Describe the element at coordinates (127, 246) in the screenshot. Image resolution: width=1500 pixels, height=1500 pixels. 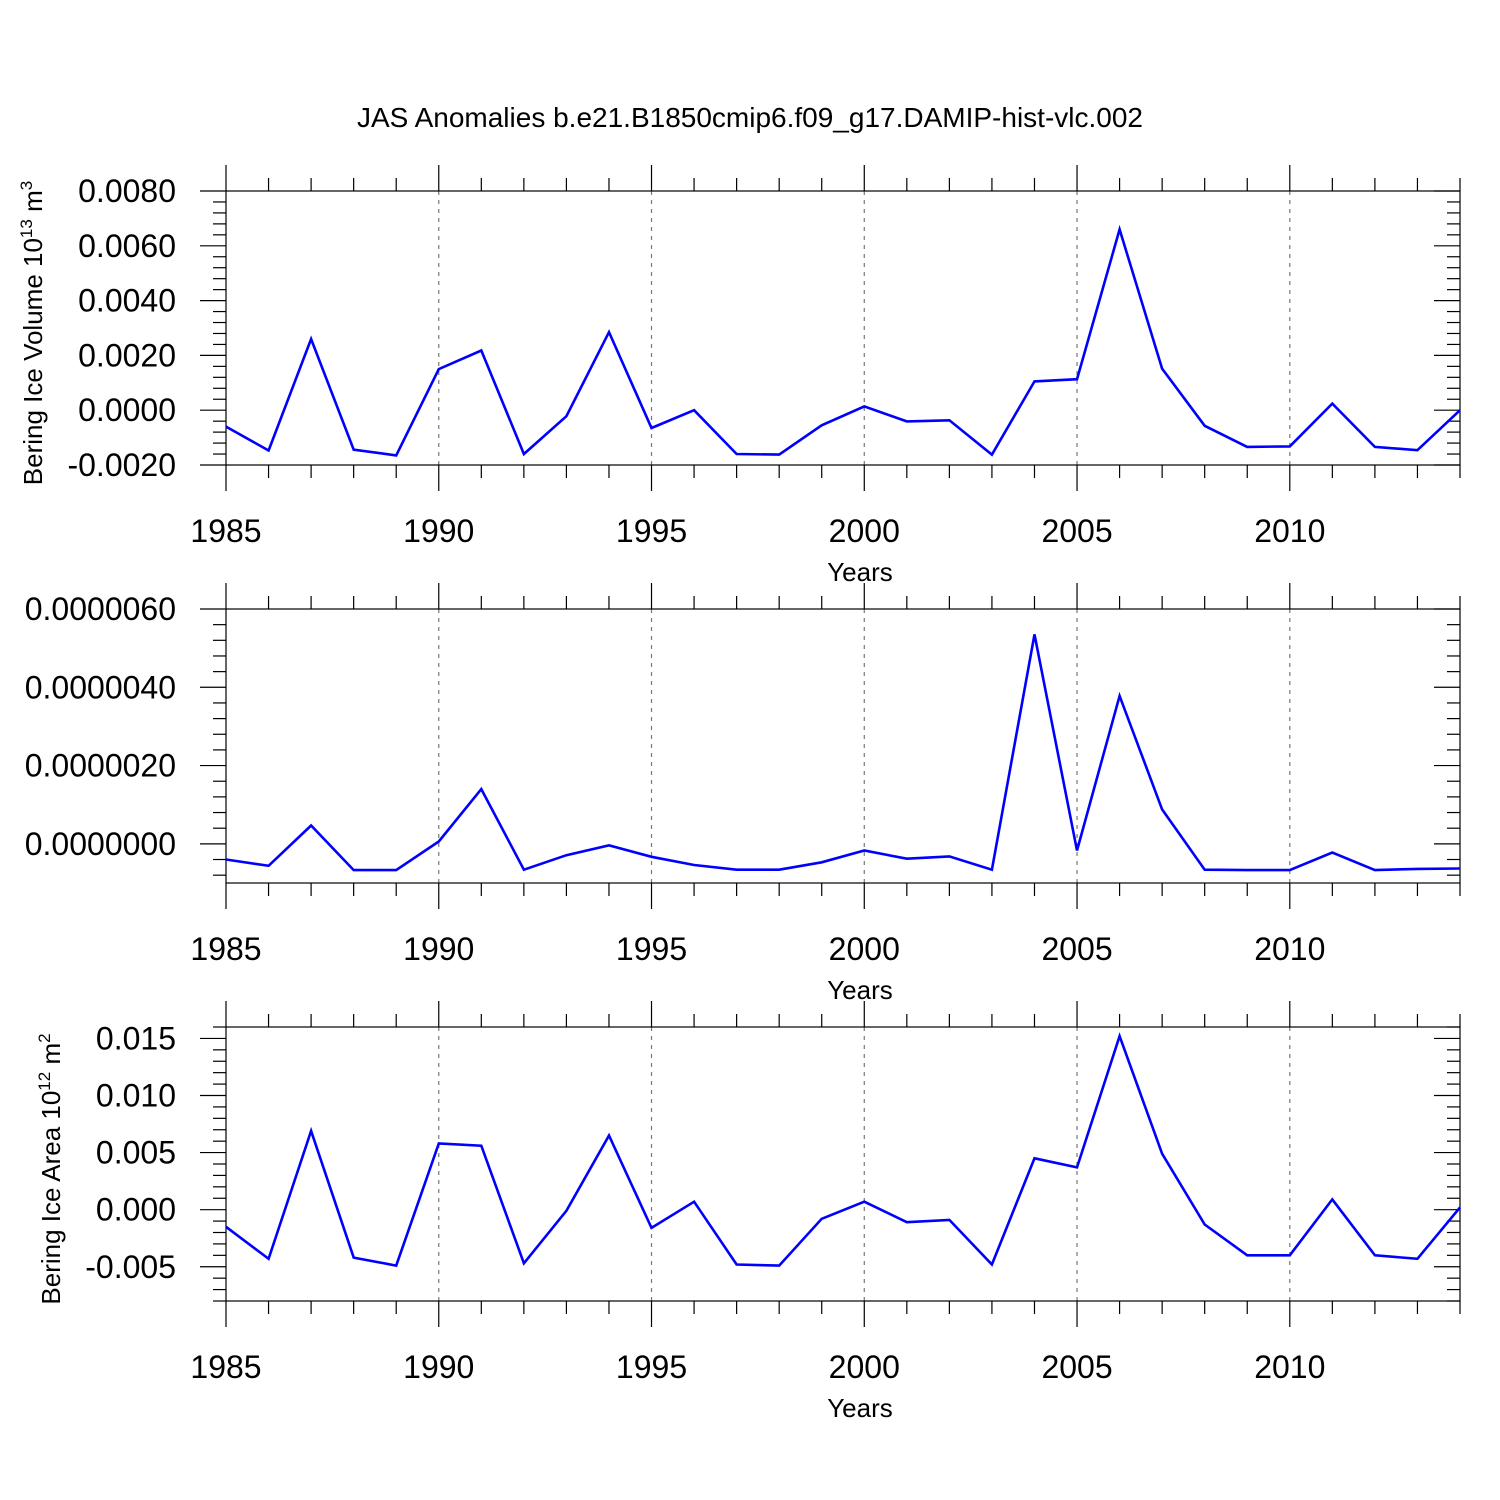
I see `y-tick-label: 0.0060` at that location.